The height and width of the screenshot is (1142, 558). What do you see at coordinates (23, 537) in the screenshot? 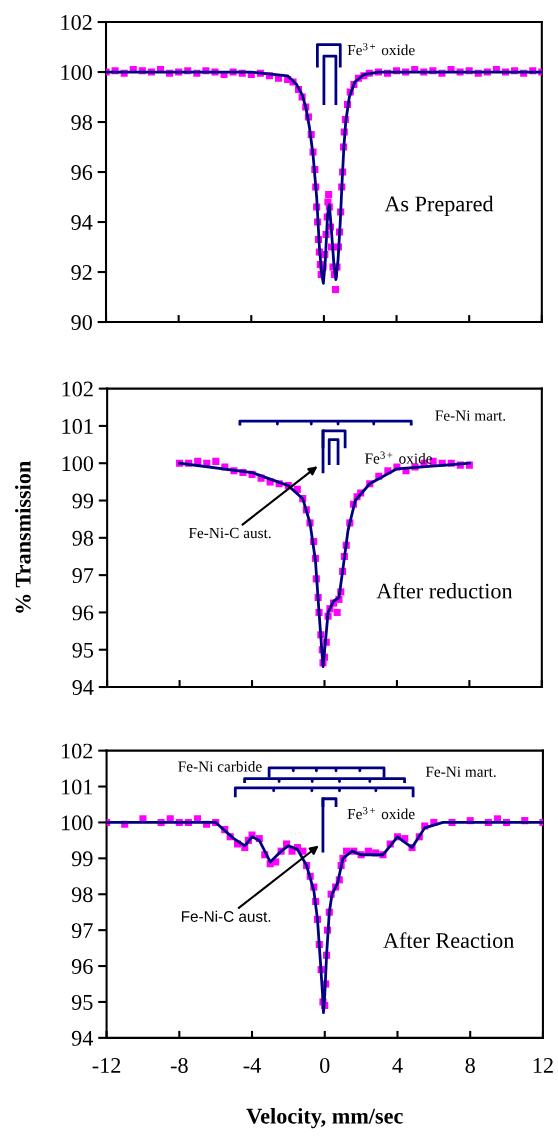
I see `y-axis-title: % Transmission` at bounding box center [23, 537].